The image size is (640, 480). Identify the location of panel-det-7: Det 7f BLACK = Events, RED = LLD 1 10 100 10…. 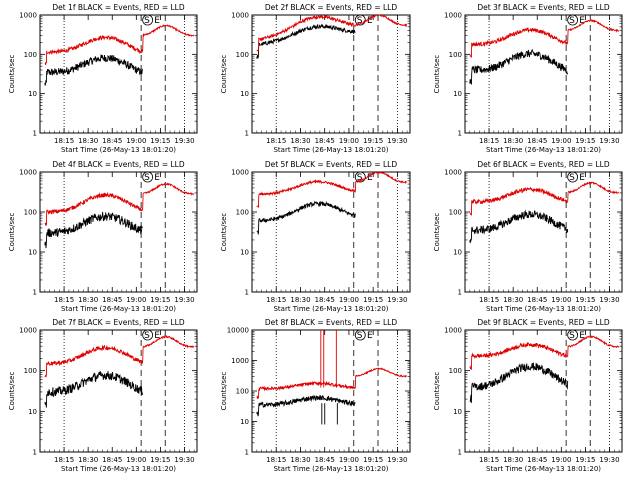
(103, 395).